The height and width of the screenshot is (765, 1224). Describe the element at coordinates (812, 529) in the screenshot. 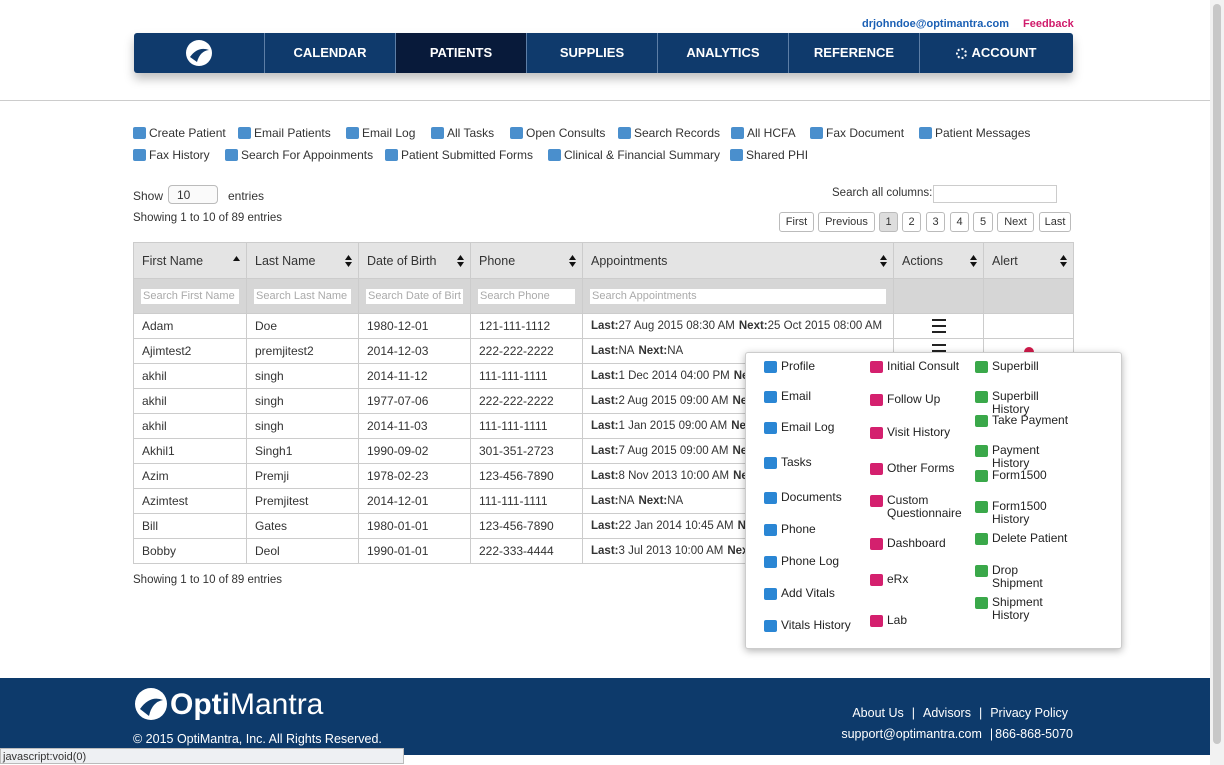

I see `menu-item: Phone` at that location.